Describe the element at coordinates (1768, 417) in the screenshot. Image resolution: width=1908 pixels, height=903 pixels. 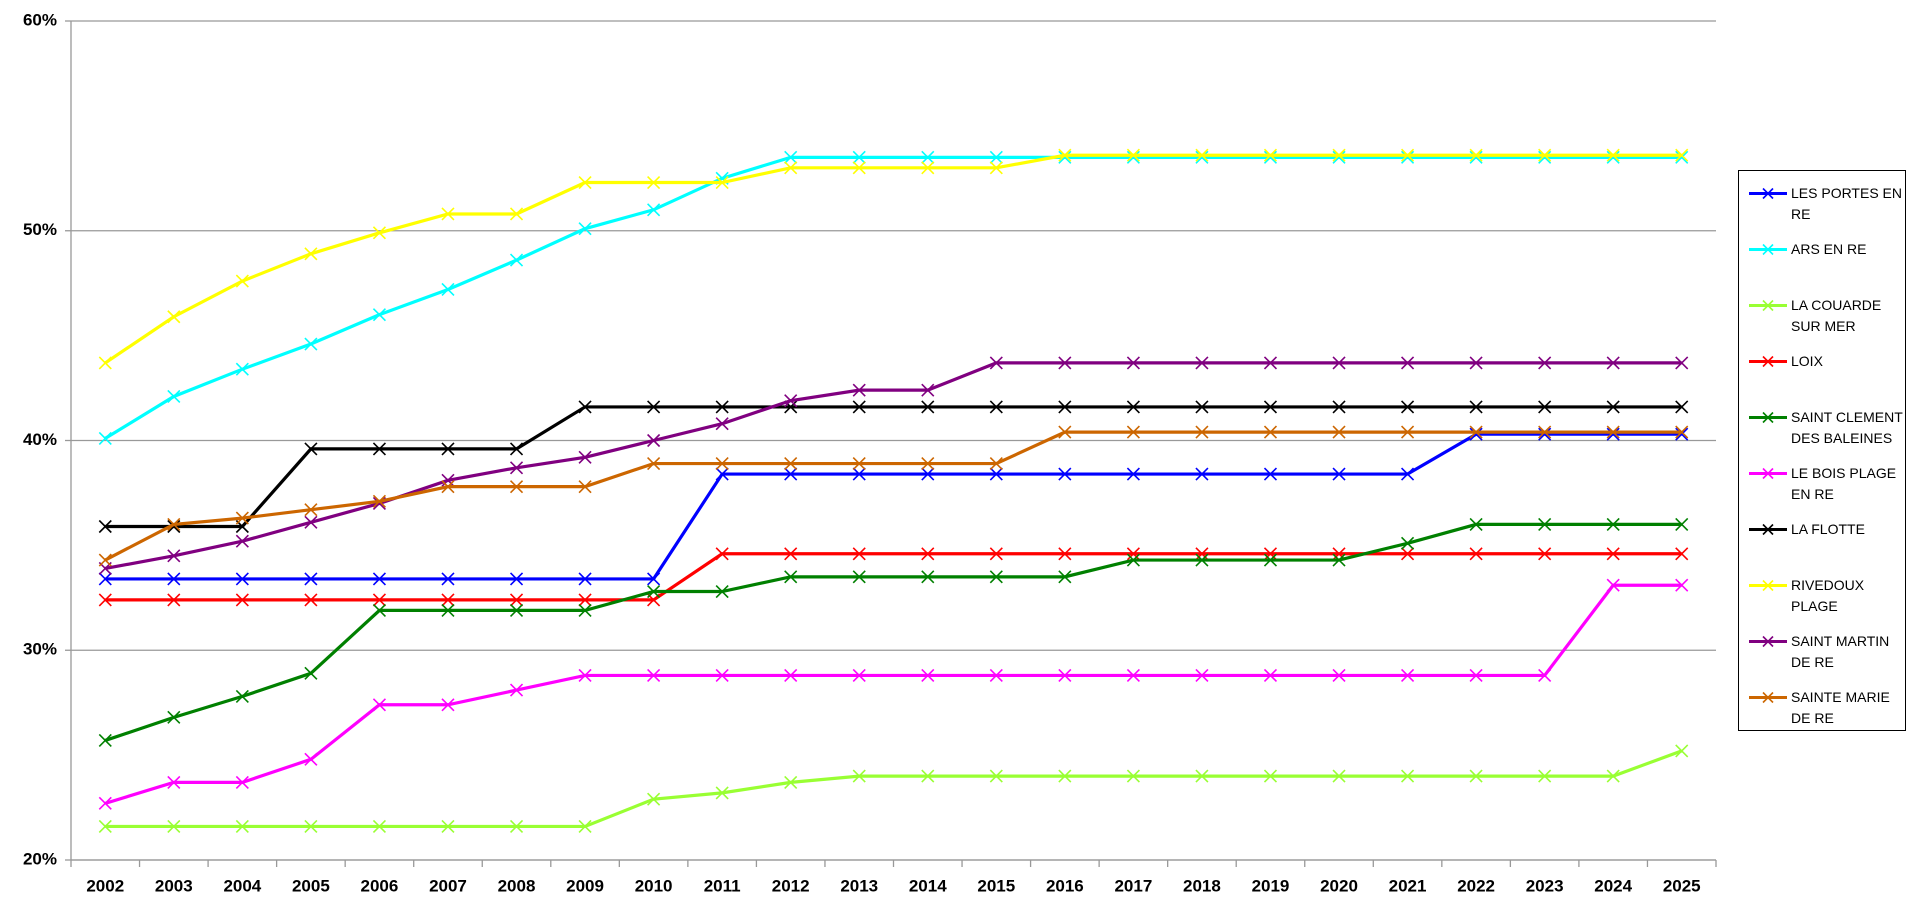
I see `legend-swatch-line` at that location.